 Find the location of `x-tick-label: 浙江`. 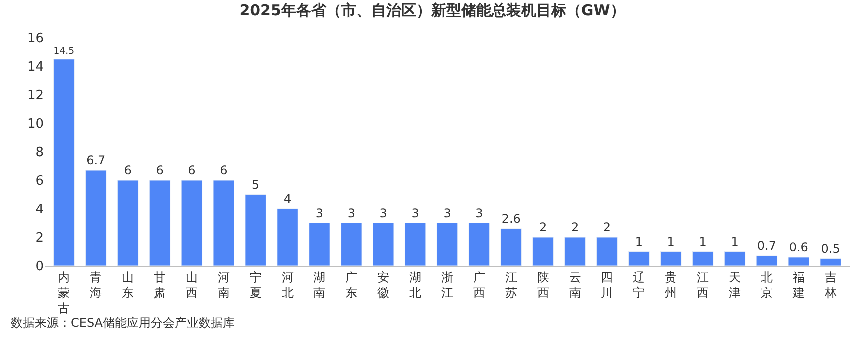

x-tick-label: 浙江 is located at coordinates (448, 285).